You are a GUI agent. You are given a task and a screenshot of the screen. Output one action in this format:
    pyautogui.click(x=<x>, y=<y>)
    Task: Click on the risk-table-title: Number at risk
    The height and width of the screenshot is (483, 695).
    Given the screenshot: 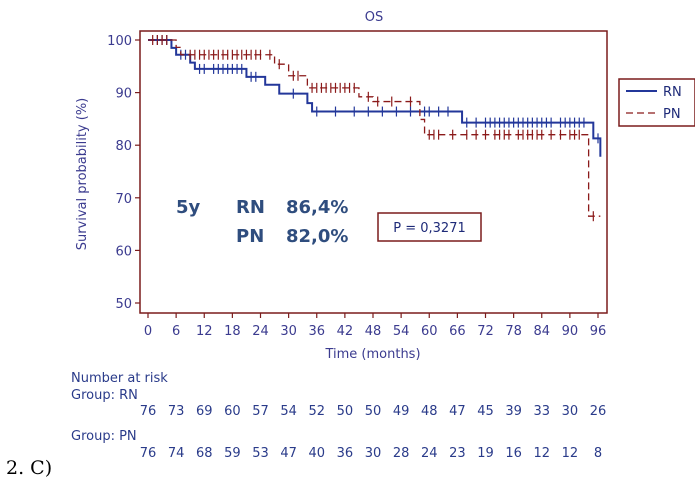 What is the action you would take?
    pyautogui.click(x=119, y=378)
    